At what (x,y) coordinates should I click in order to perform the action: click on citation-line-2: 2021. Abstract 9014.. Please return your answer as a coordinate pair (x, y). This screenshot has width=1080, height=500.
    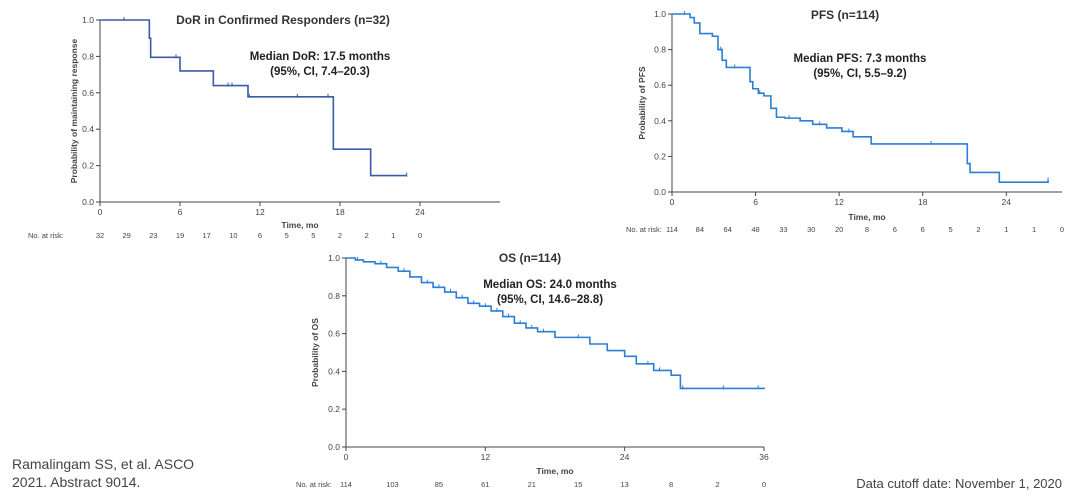
    Looking at the image, I should click on (76, 482).